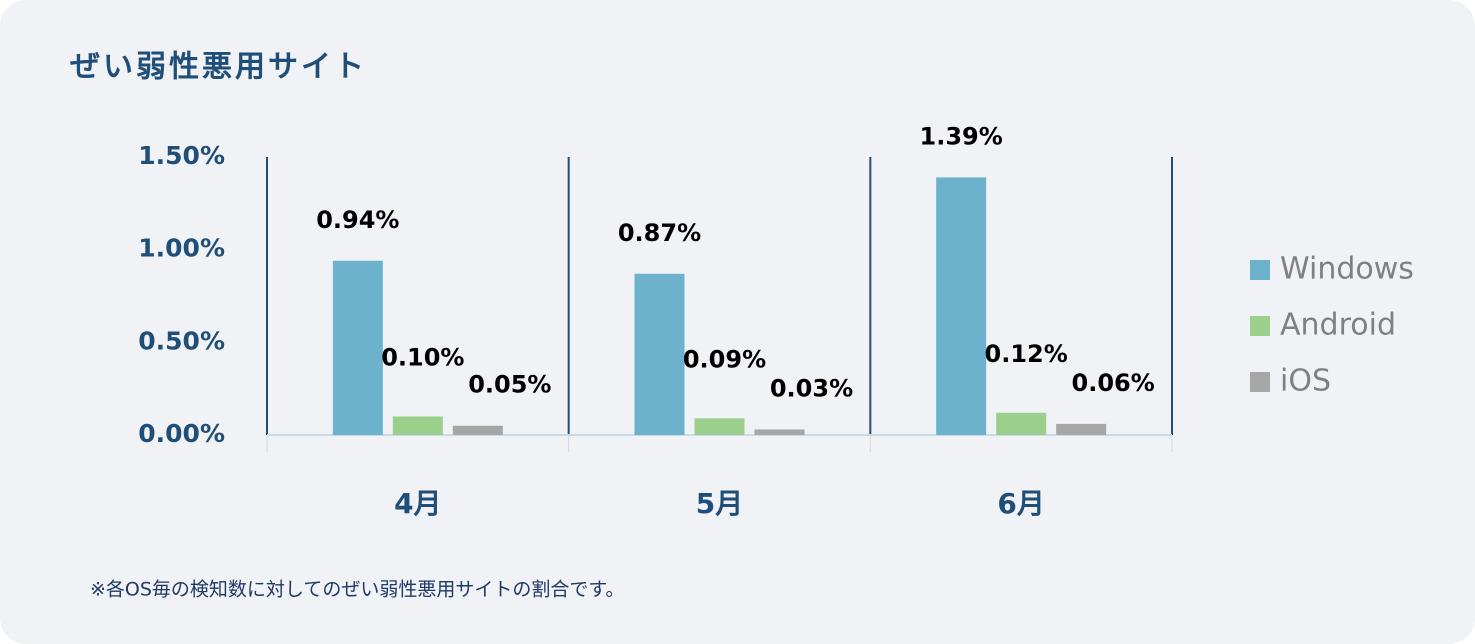 Image resolution: width=1475 pixels, height=644 pixels. Describe the element at coordinates (961, 136) in the screenshot. I see `data-label: 1.39%` at that location.